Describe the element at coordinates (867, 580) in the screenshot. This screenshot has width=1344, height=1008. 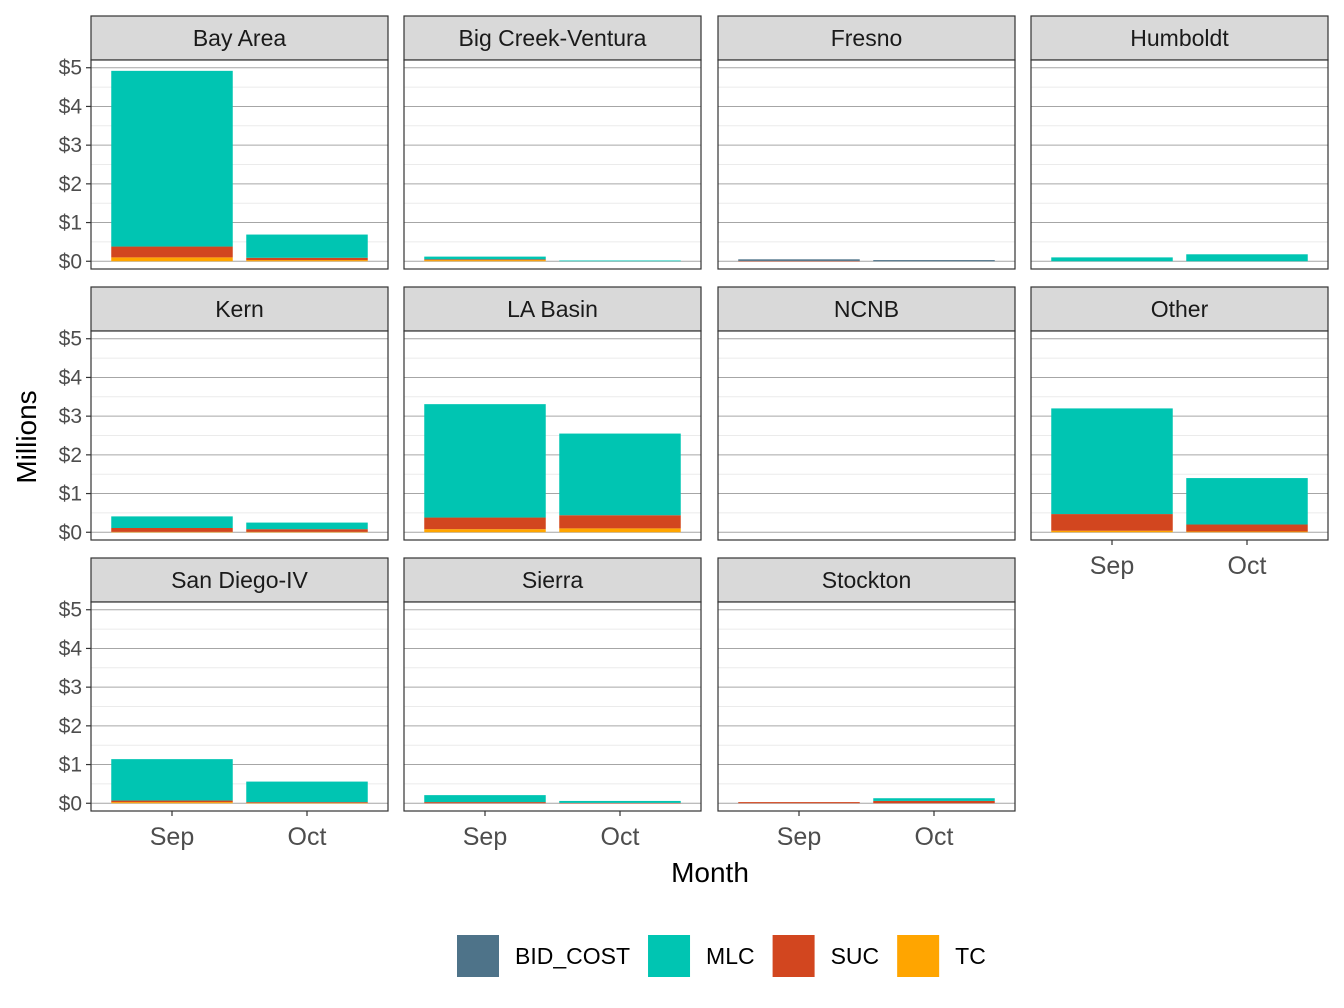
I see `facet-strip-label: Stockton` at that location.